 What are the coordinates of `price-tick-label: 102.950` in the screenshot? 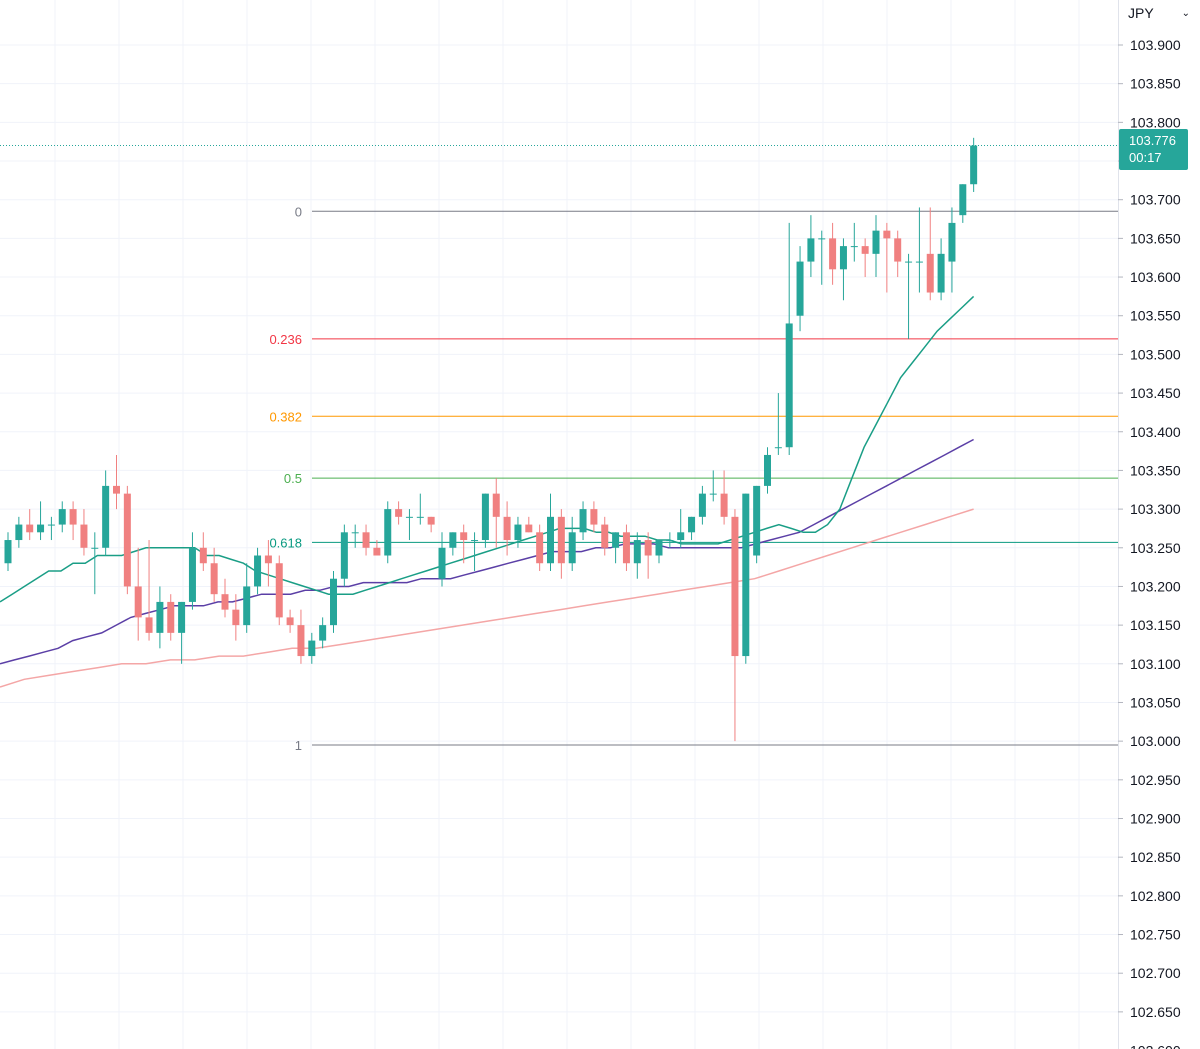 It's located at (1155, 780).